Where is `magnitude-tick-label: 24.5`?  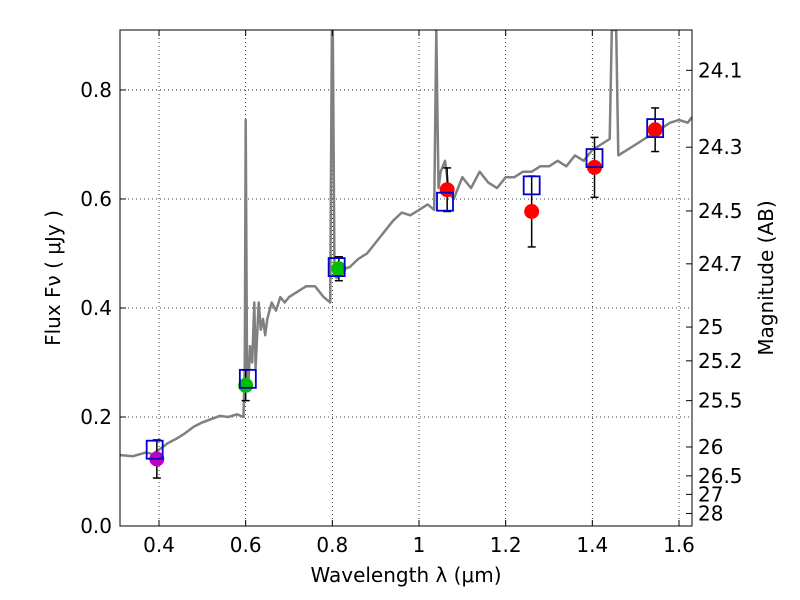
magnitude-tick-label: 24.5 is located at coordinates (720, 211).